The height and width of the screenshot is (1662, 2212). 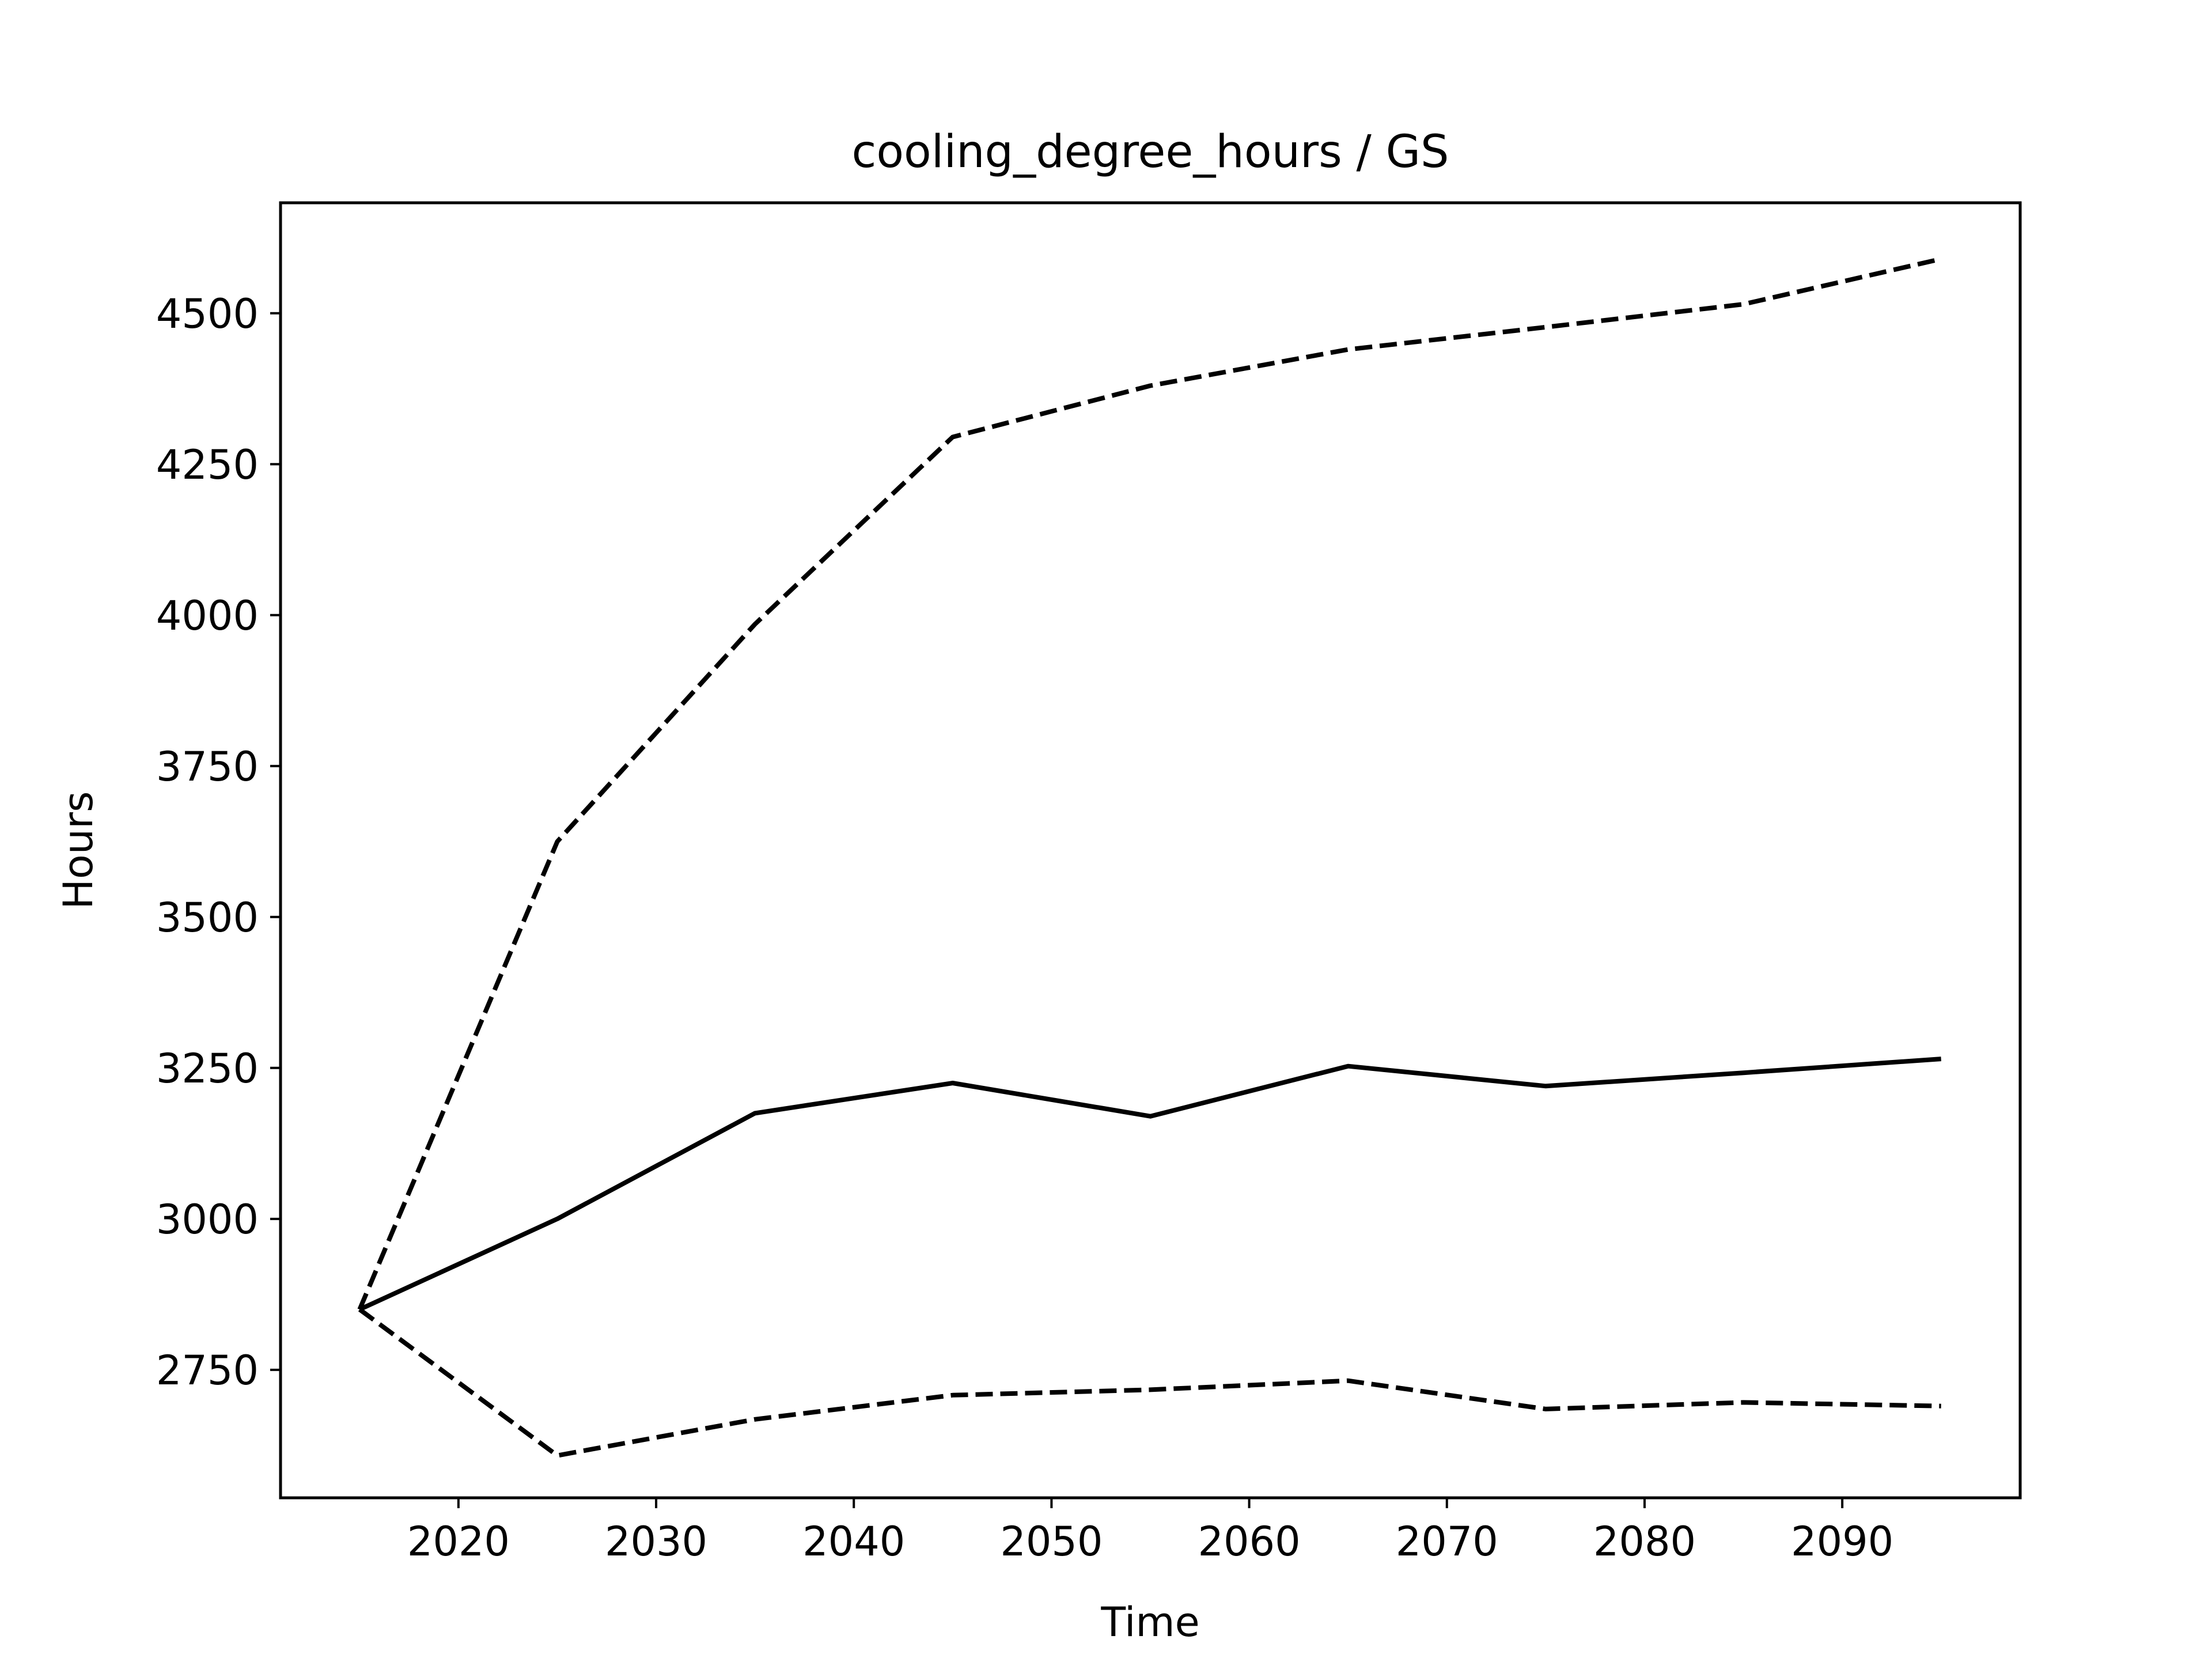 What do you see at coordinates (207, 1220) in the screenshot?
I see `y-tick-label: 3000` at bounding box center [207, 1220].